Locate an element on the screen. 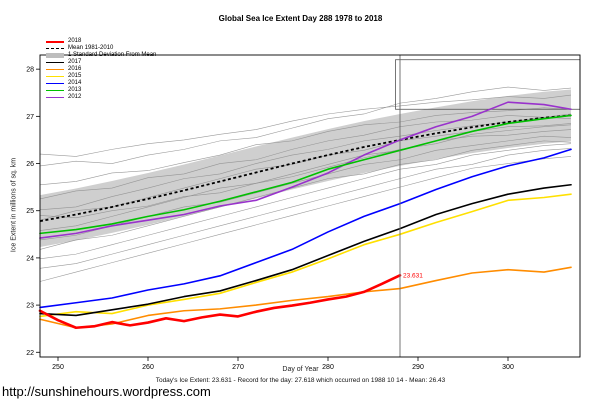 This screenshot has height=400, width=601. x-tick-label: 280 is located at coordinates (328, 367).